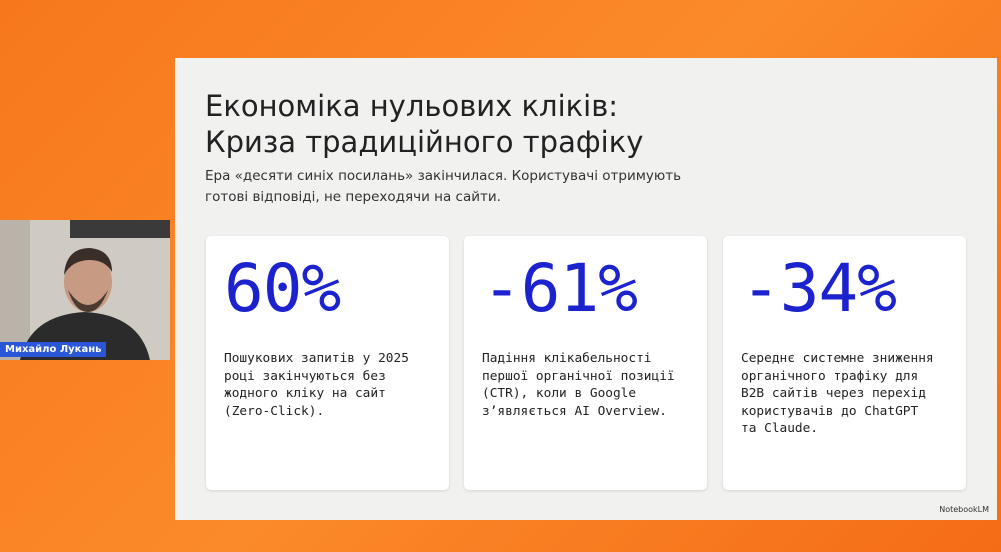 This screenshot has height=552, width=1001. I want to click on description-line: (CTR), коли в Google, so click(559, 393).